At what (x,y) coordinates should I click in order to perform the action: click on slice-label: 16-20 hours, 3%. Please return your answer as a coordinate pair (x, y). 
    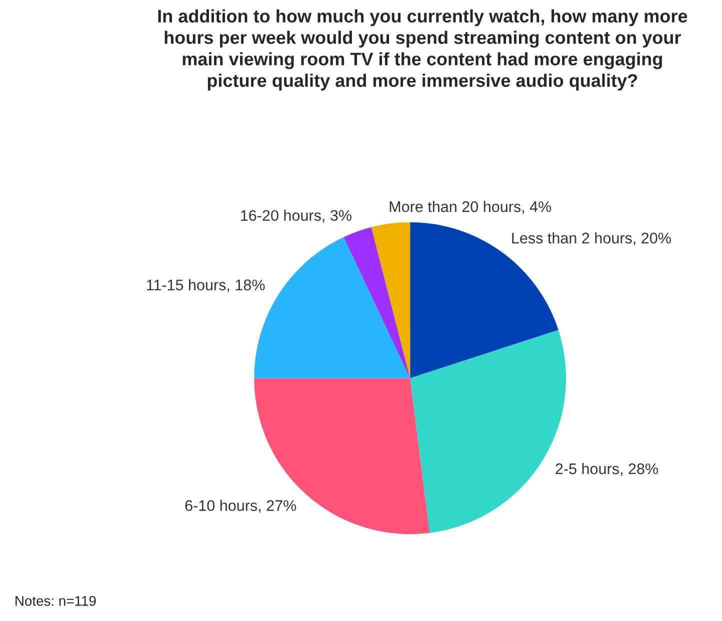
    Looking at the image, I should click on (296, 216).